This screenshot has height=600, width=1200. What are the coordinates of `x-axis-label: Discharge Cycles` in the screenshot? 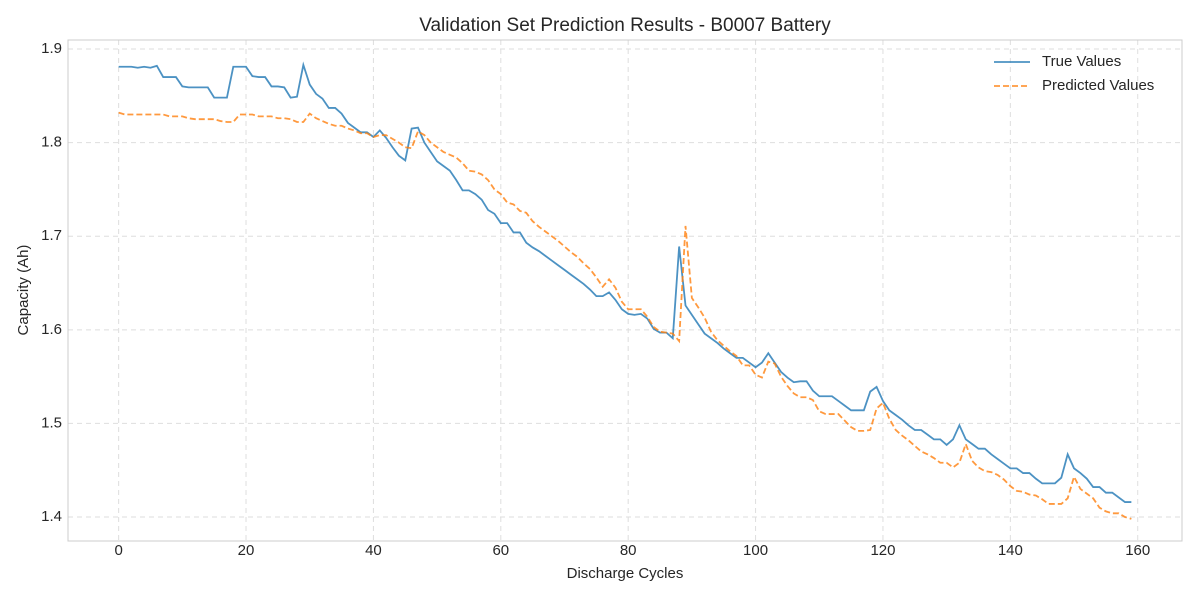 It's located at (625, 573).